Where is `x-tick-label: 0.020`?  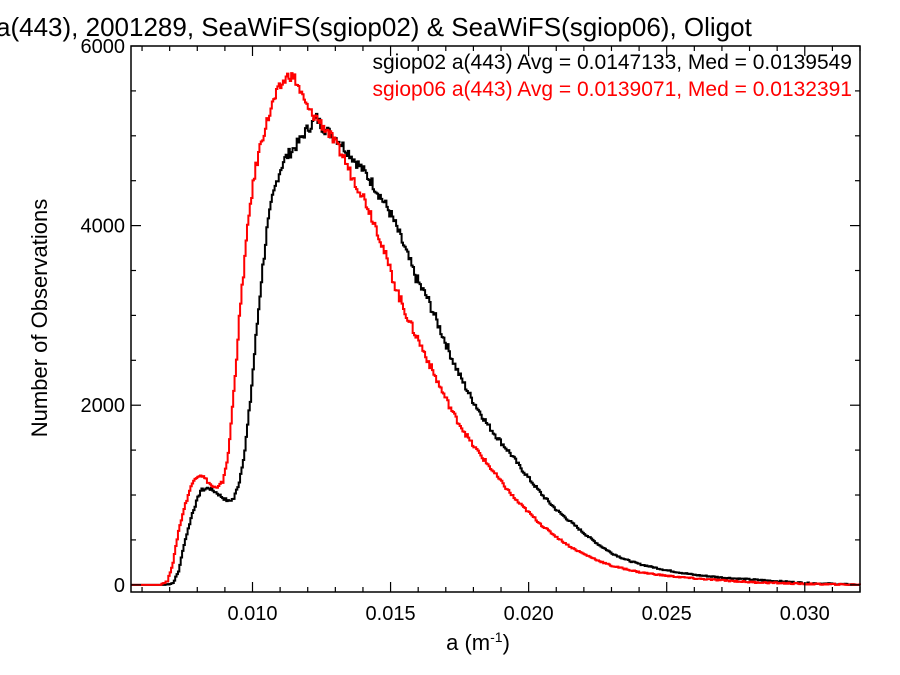
x-tick-label: 0.020 is located at coordinates (529, 614).